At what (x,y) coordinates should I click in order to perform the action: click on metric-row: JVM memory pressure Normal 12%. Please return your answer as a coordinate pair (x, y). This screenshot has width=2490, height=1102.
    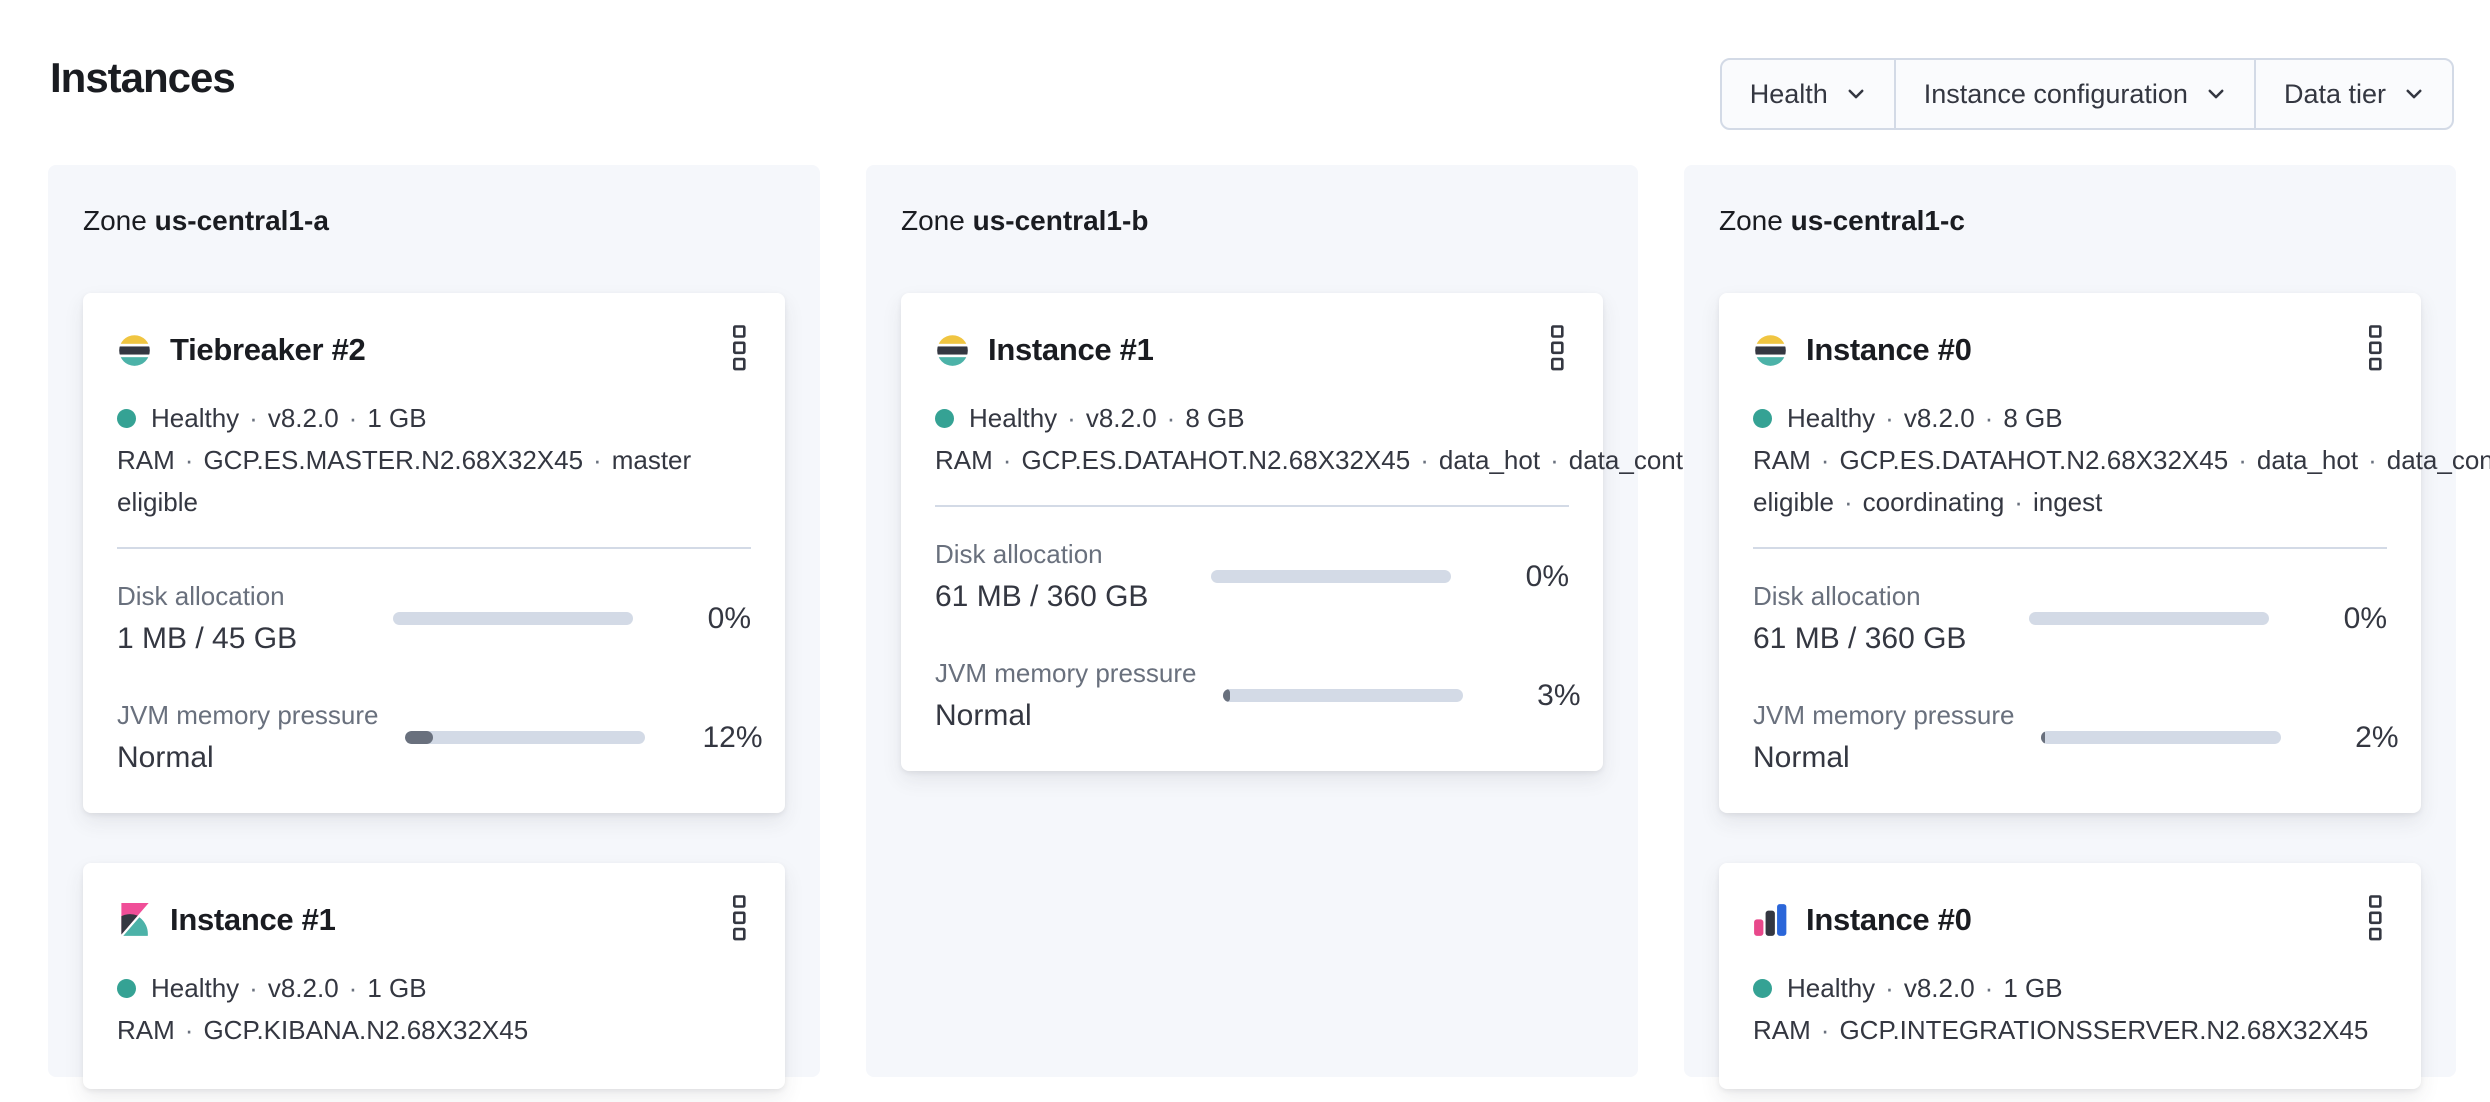
    Looking at the image, I should click on (440, 737).